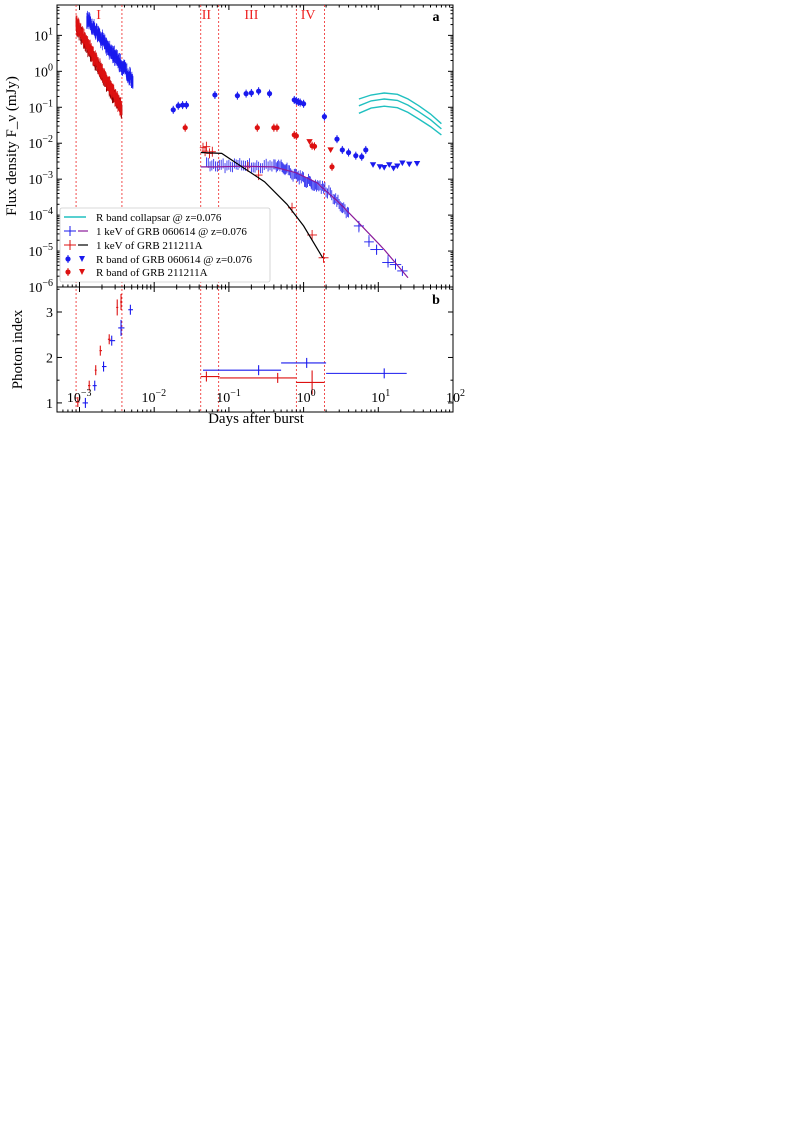  What do you see at coordinates (380, 397) in the screenshot?
I see `x-tick-label: 10¹` at bounding box center [380, 397].